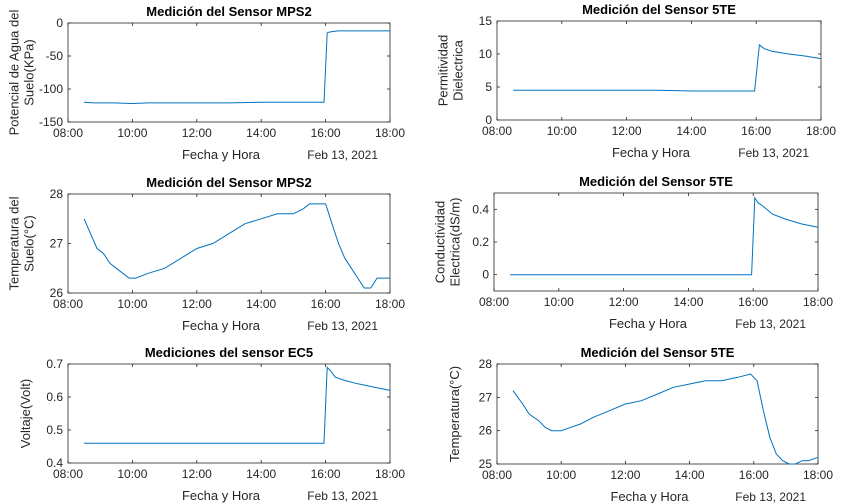  I want to click on y-tick-label: 10, so click(486, 54).